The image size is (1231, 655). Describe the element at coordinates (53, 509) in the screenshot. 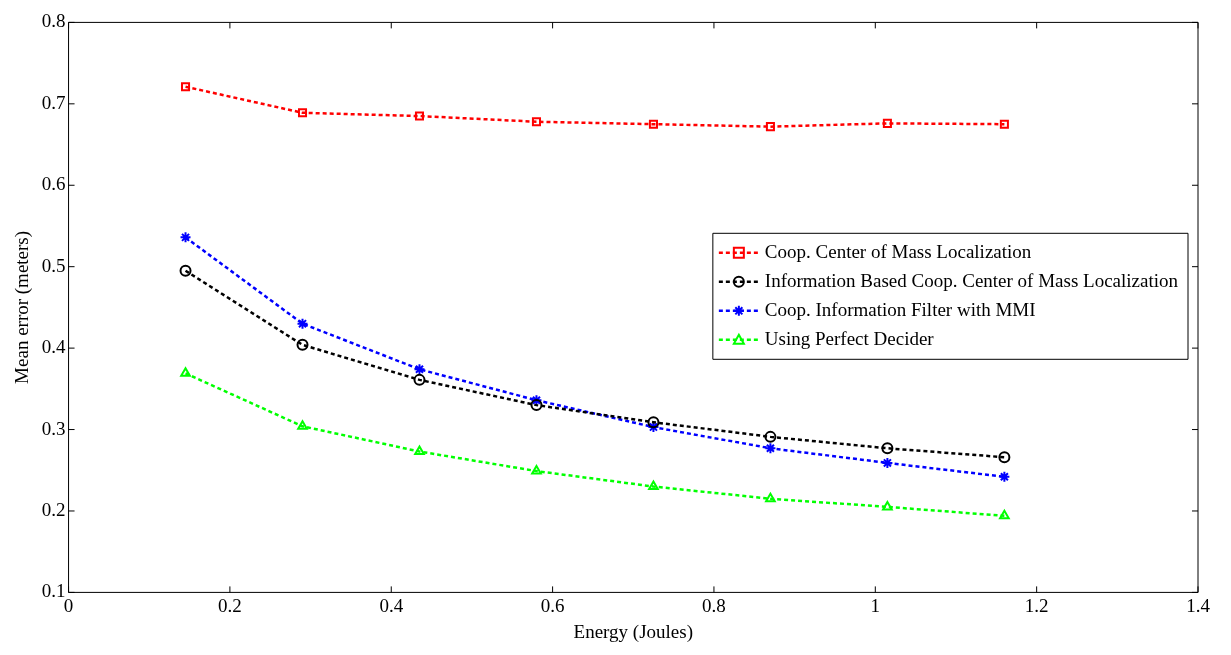

I see `y-tick-label: 0.2` at that location.